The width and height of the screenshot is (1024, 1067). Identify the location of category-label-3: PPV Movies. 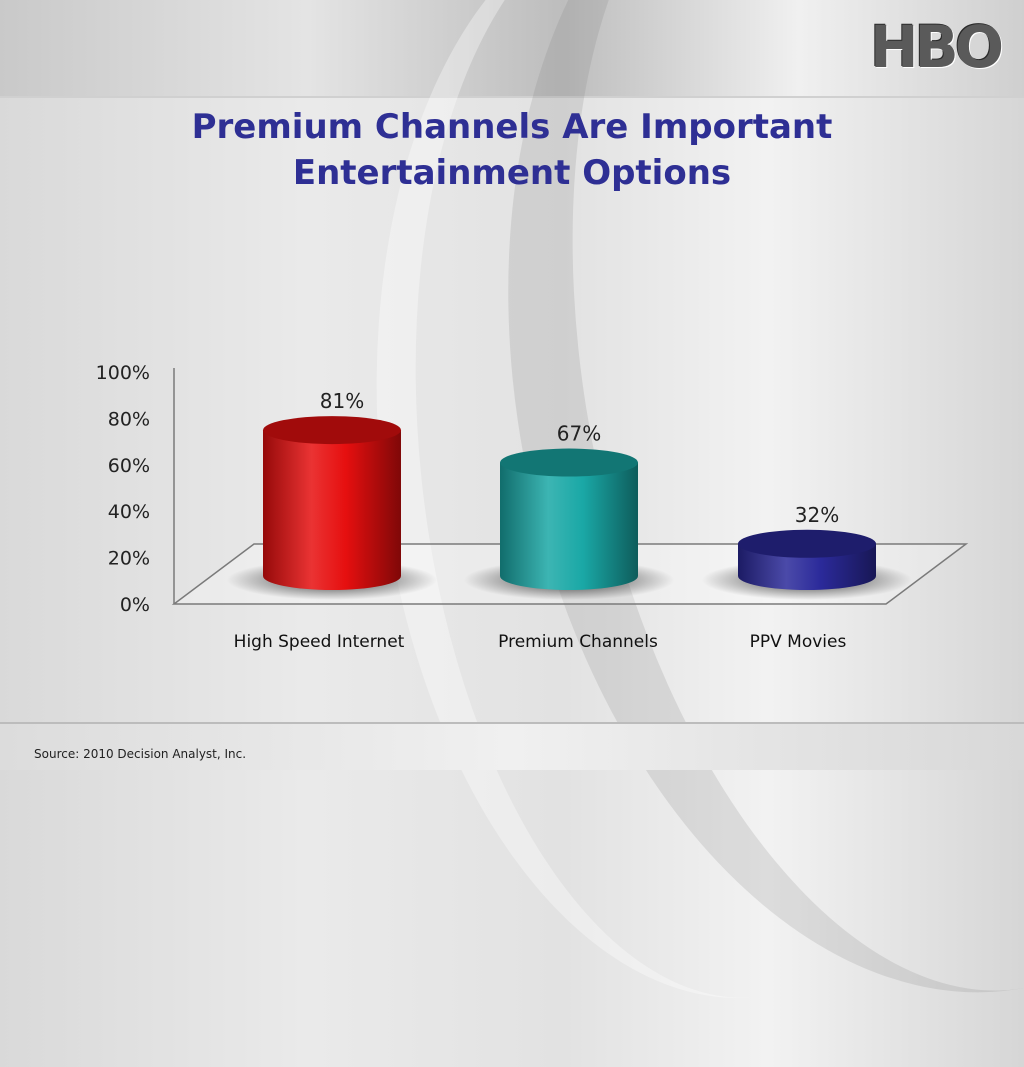
(798, 642).